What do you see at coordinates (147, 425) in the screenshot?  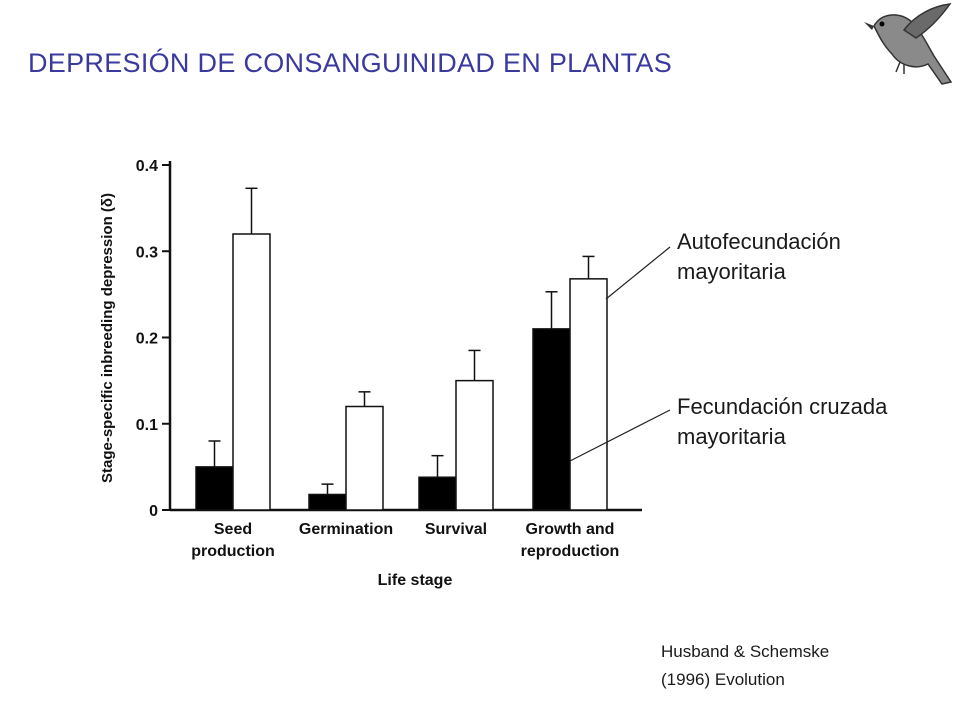 I see `y-tick-label: 0.1` at bounding box center [147, 425].